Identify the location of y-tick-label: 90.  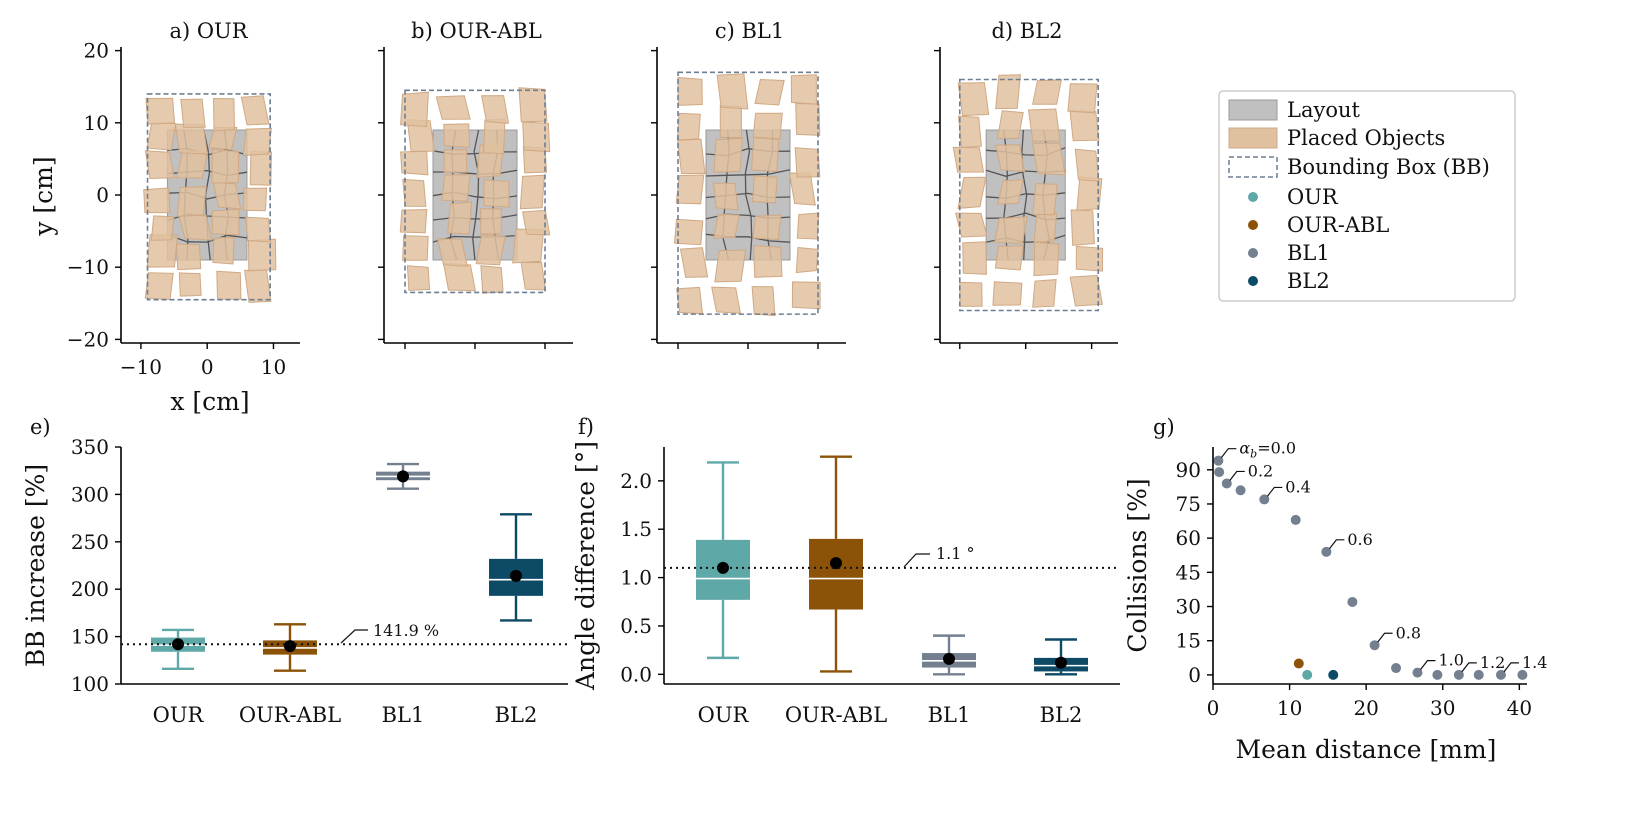
(1188, 470).